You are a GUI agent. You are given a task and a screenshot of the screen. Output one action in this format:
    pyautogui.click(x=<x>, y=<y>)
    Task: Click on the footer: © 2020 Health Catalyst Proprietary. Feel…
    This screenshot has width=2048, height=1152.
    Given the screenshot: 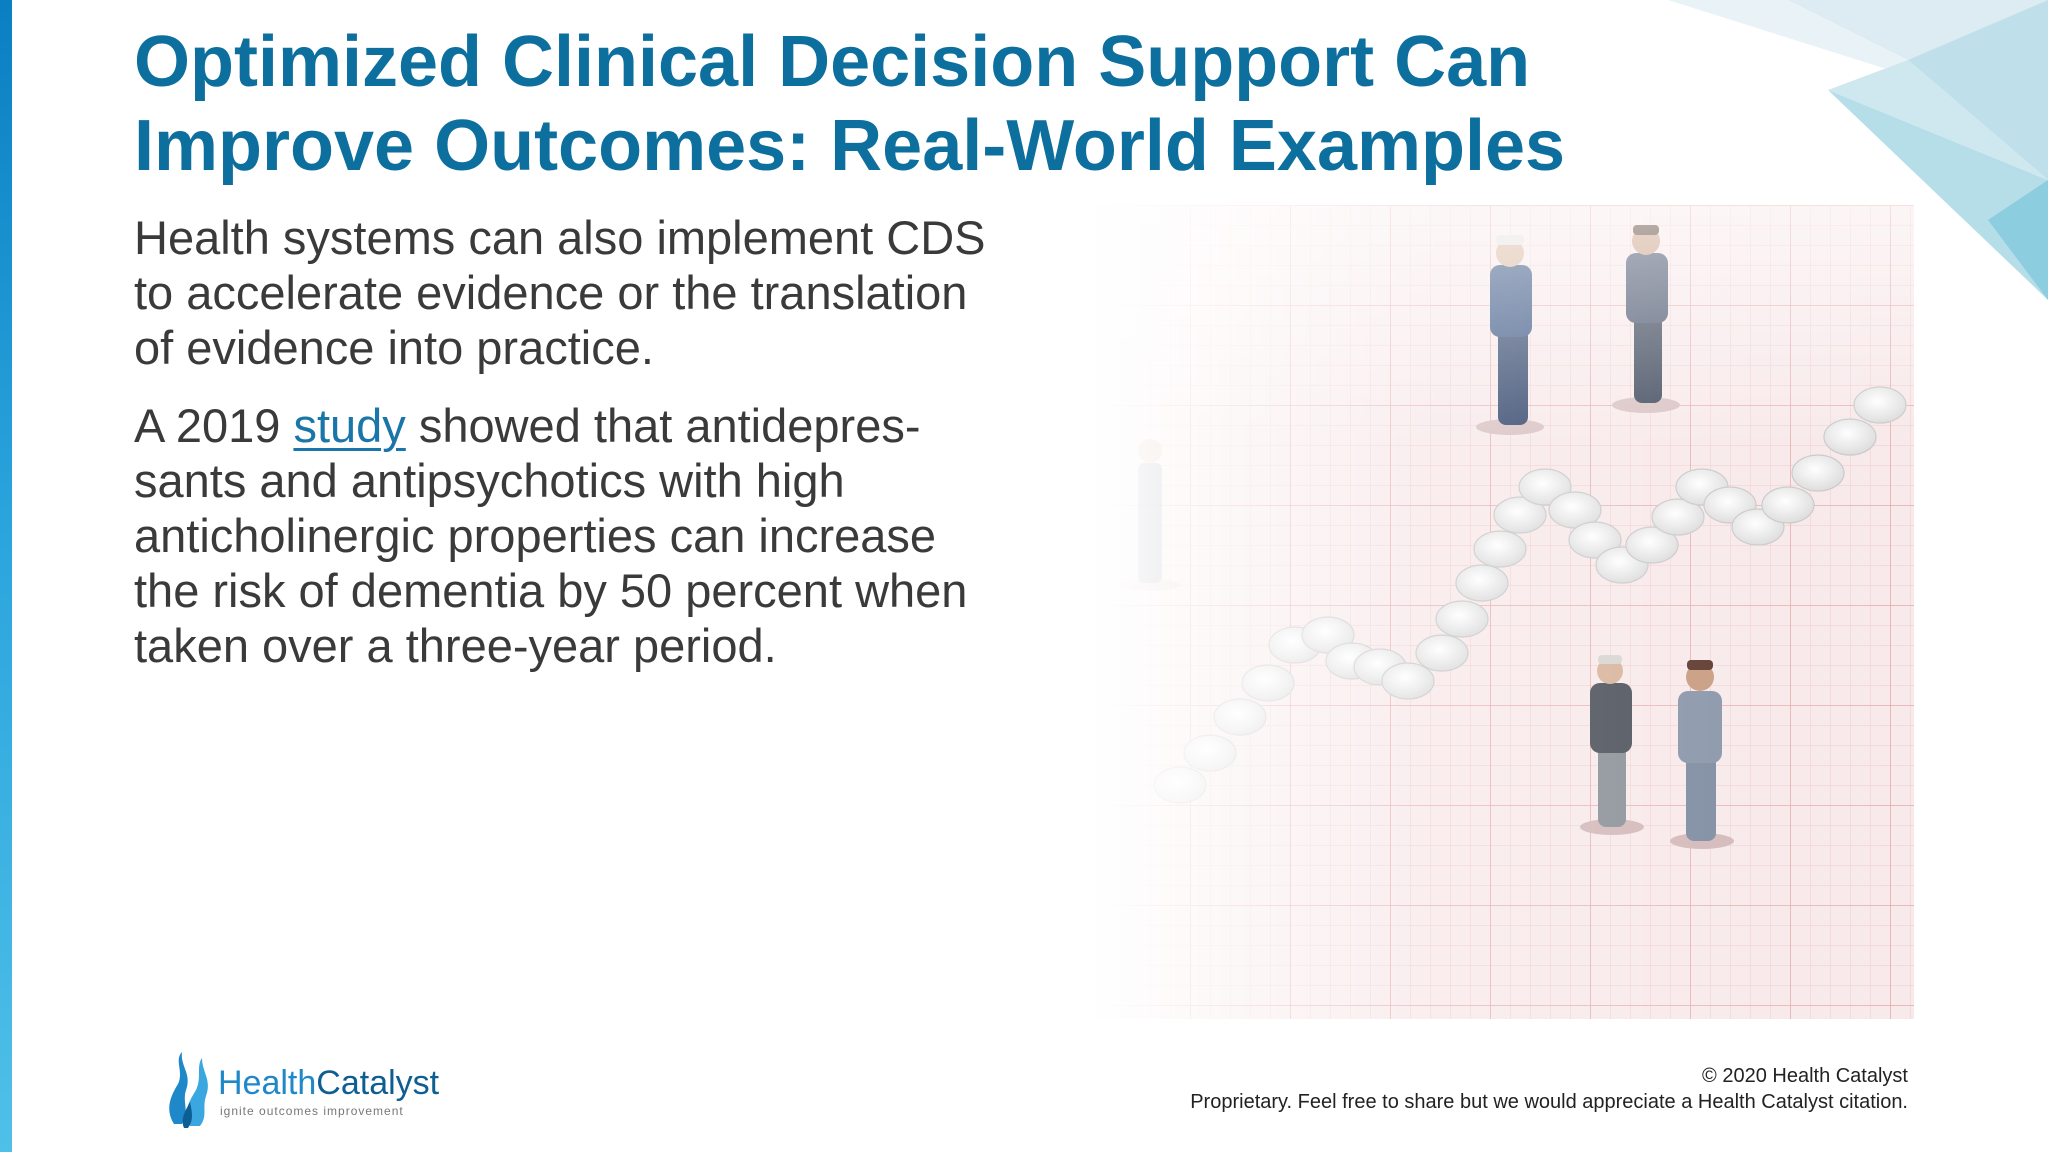 What is the action you would take?
    pyautogui.click(x=1549, y=1089)
    